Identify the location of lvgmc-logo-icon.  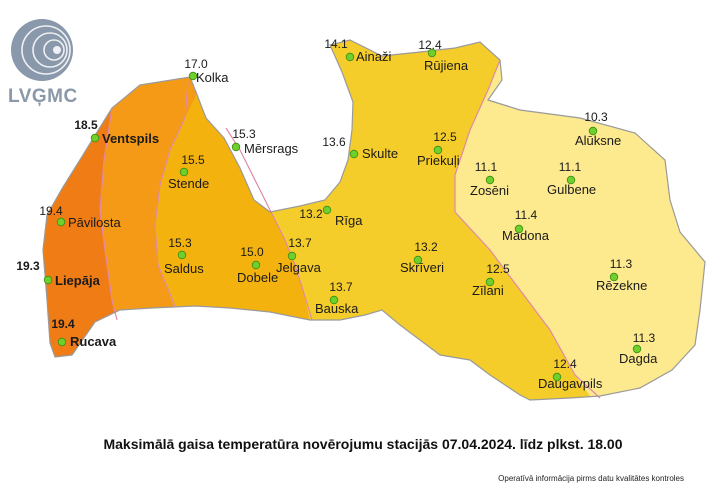
(42, 50).